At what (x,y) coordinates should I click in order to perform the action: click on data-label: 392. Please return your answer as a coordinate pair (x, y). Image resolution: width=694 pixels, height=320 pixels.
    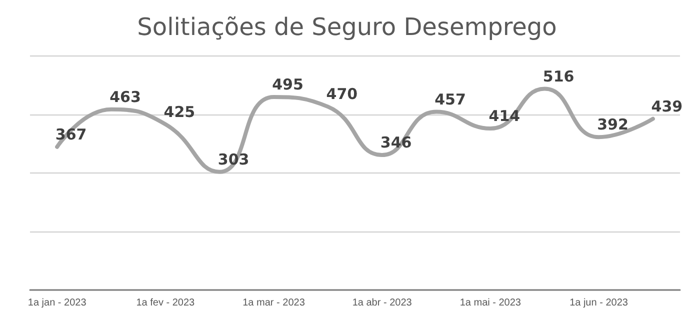
    Looking at the image, I should click on (612, 125).